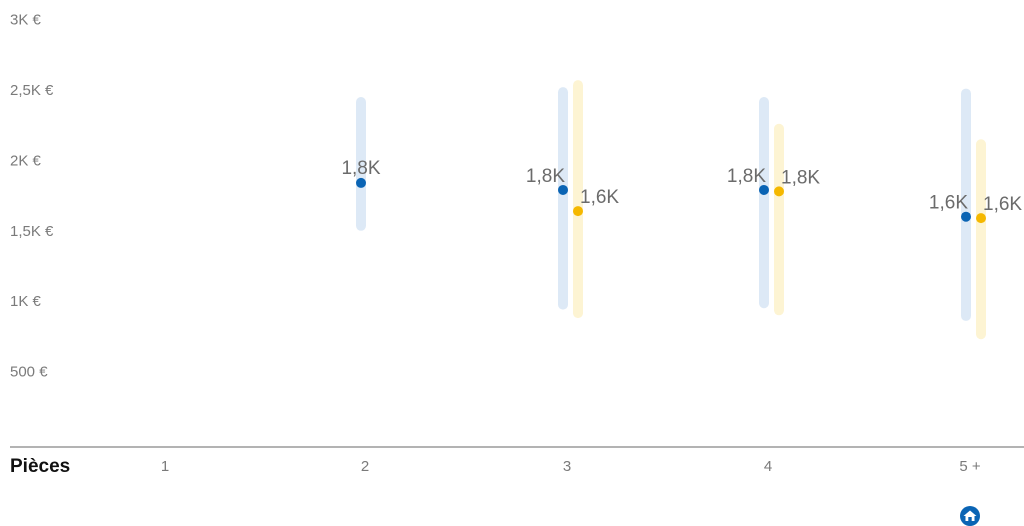 This screenshot has height=526, width=1024. Describe the element at coordinates (26, 160) in the screenshot. I see `y-tick-label: 2K €` at that location.